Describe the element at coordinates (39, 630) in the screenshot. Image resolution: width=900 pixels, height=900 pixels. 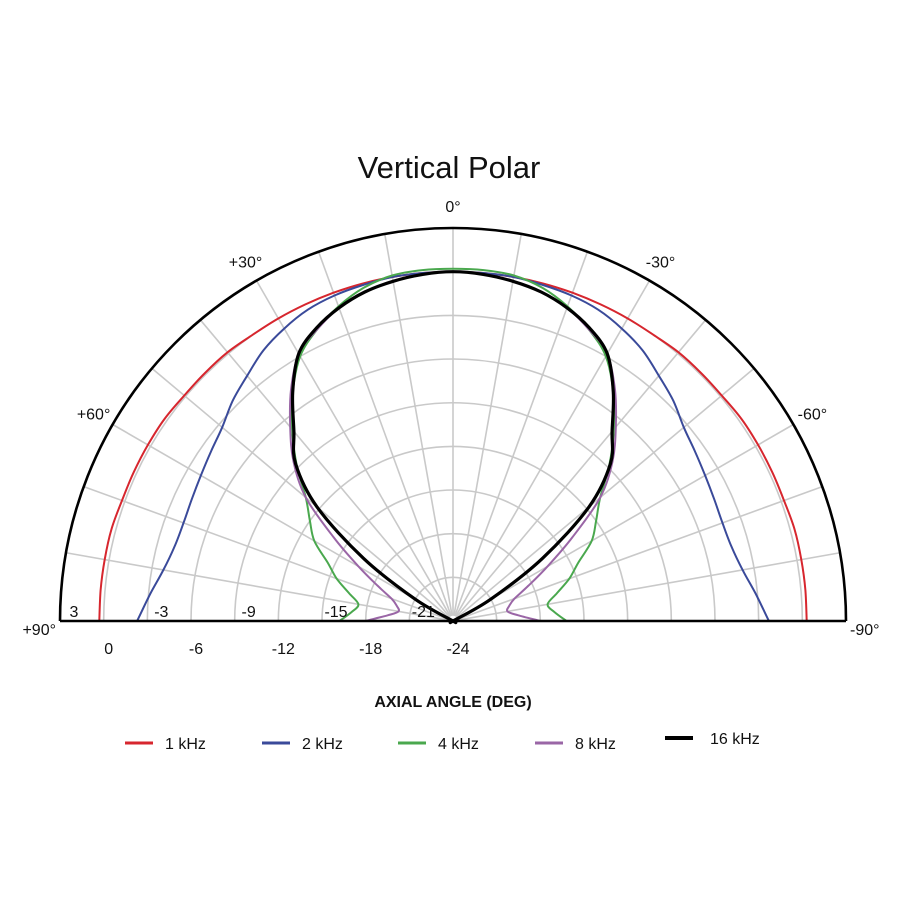
I see `angle-label: +90°` at that location.